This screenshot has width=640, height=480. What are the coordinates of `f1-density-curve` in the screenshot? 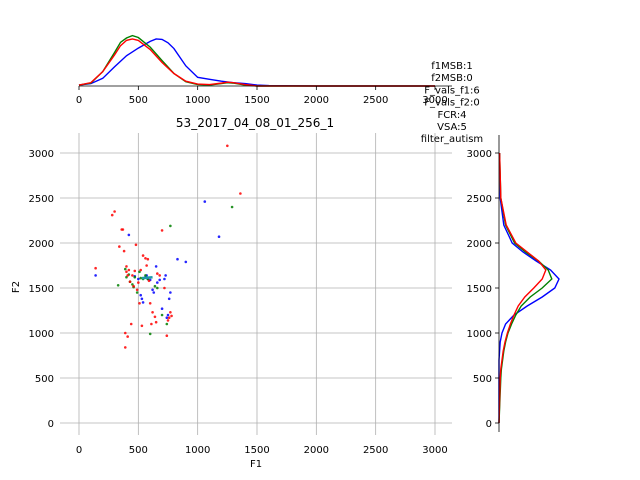 It's located at (256, 62).